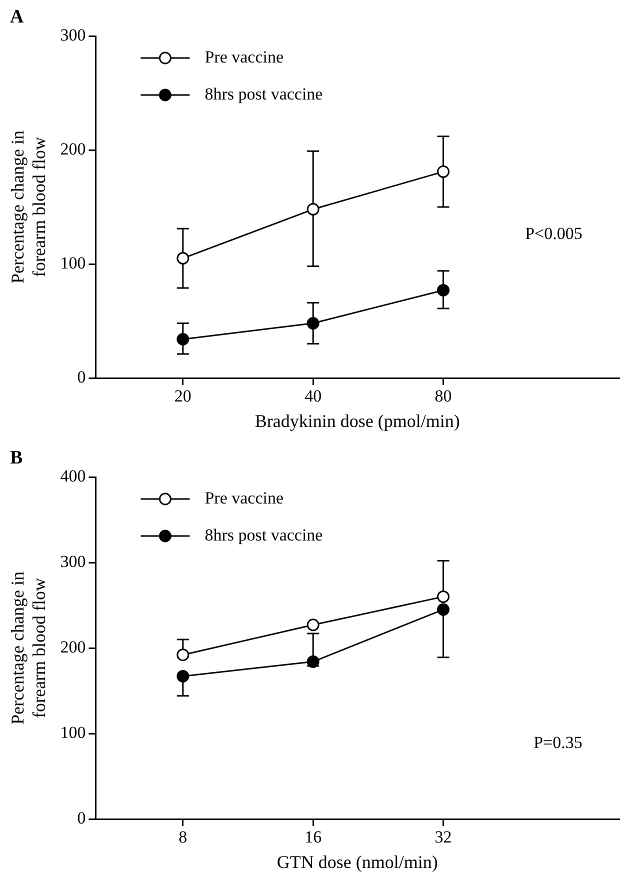 The image size is (626, 882). Describe the element at coordinates (17, 17) in the screenshot. I see `chart-title: A` at that location.